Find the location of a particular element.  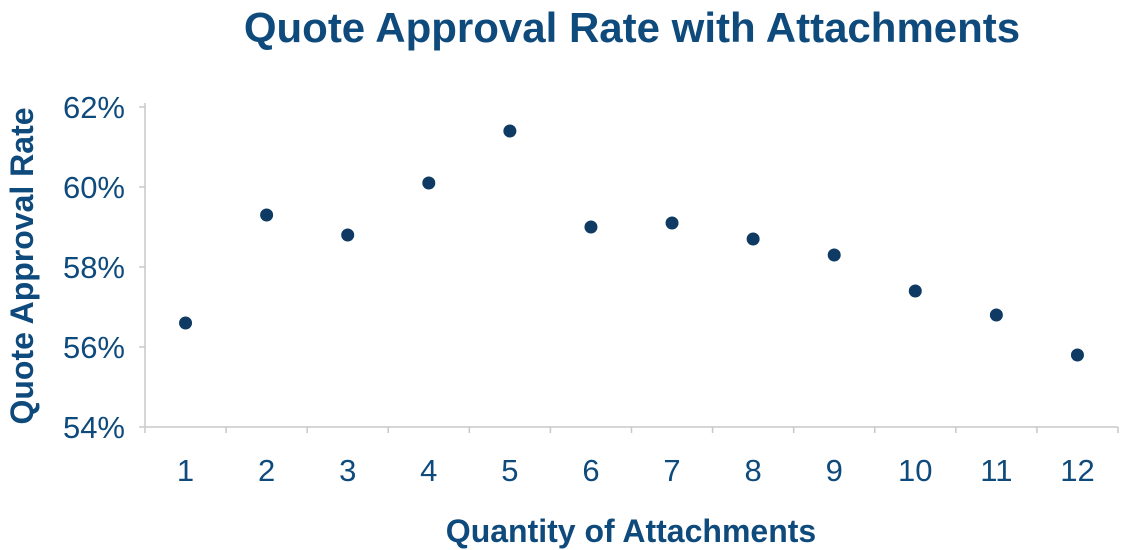

x-tick-label: 2 is located at coordinates (266, 470).